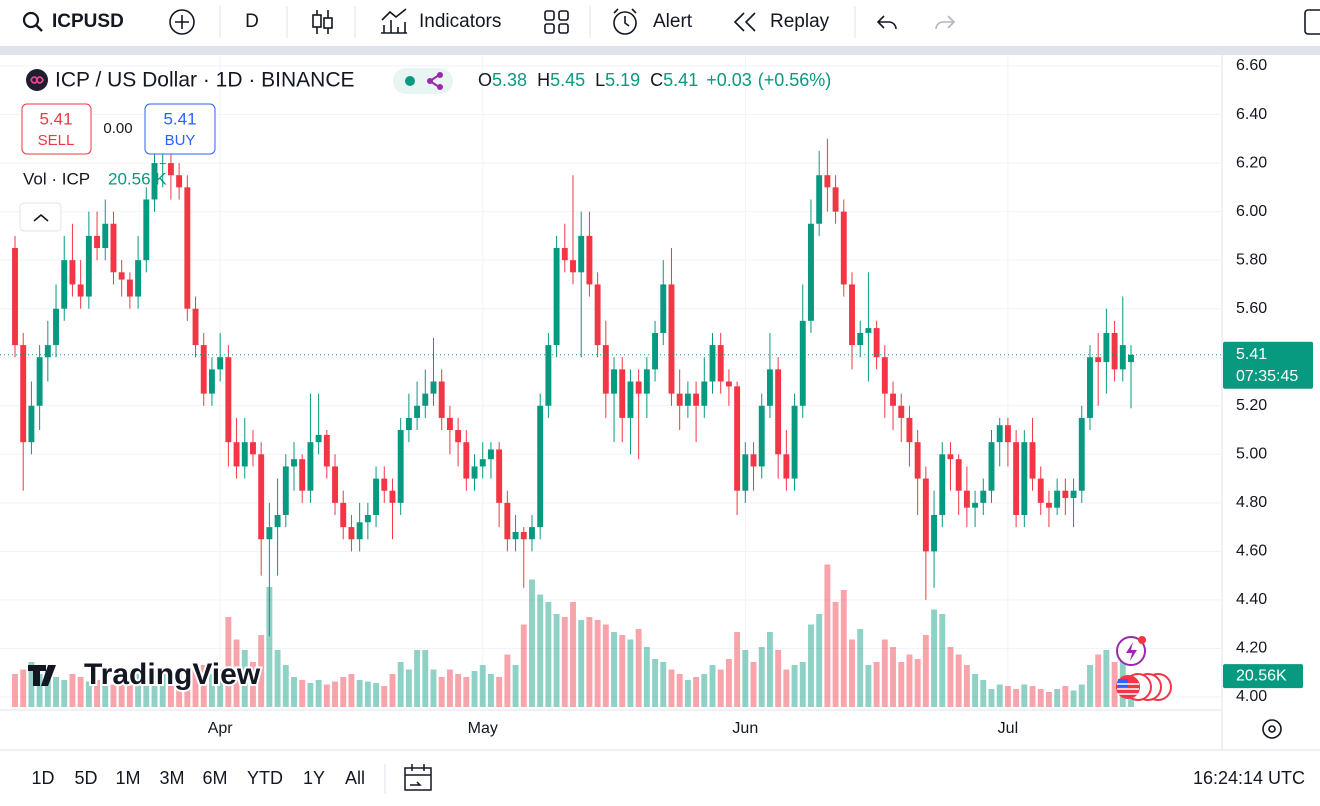  I want to click on status-pill, so click(423, 81).